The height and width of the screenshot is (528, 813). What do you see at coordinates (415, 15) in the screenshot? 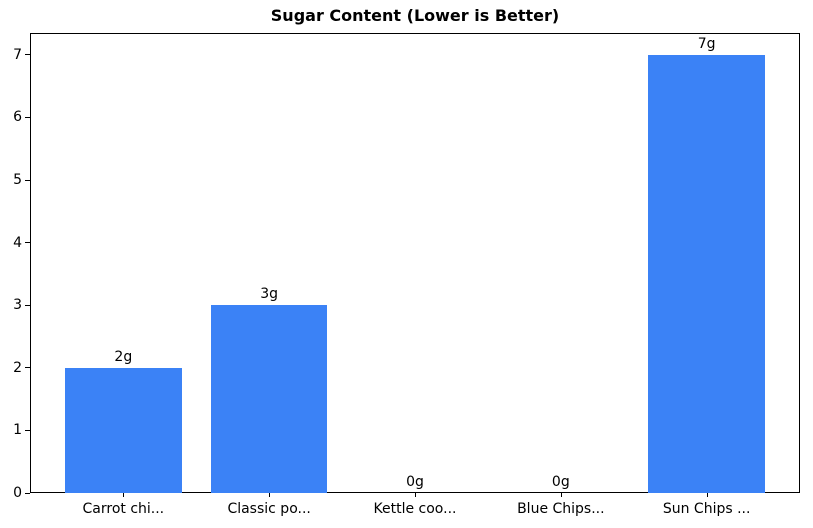
I see `chart-title: Sugar Content (Lower is Better)` at bounding box center [415, 15].